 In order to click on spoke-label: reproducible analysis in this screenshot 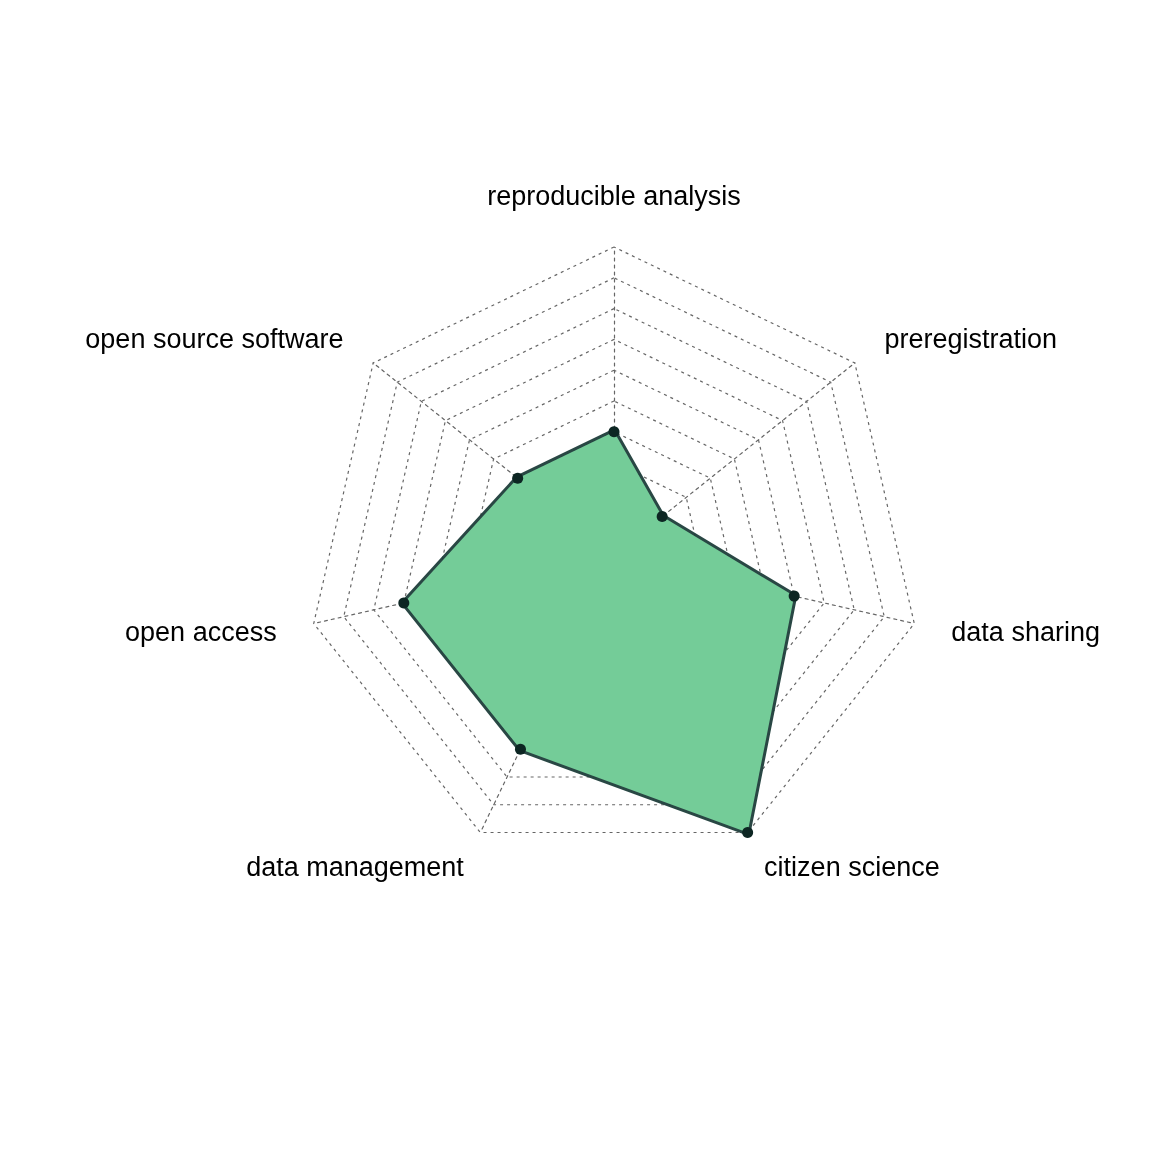, I will do `click(614, 195)`.